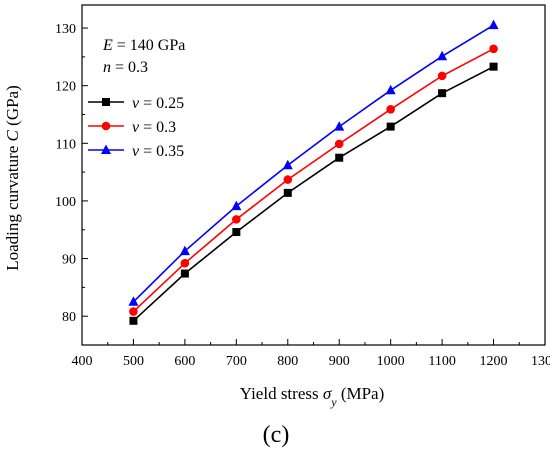 The width and height of the screenshot is (550, 453). What do you see at coordinates (125, 67) in the screenshot?
I see `annotation-text: n = 0.3` at bounding box center [125, 67].